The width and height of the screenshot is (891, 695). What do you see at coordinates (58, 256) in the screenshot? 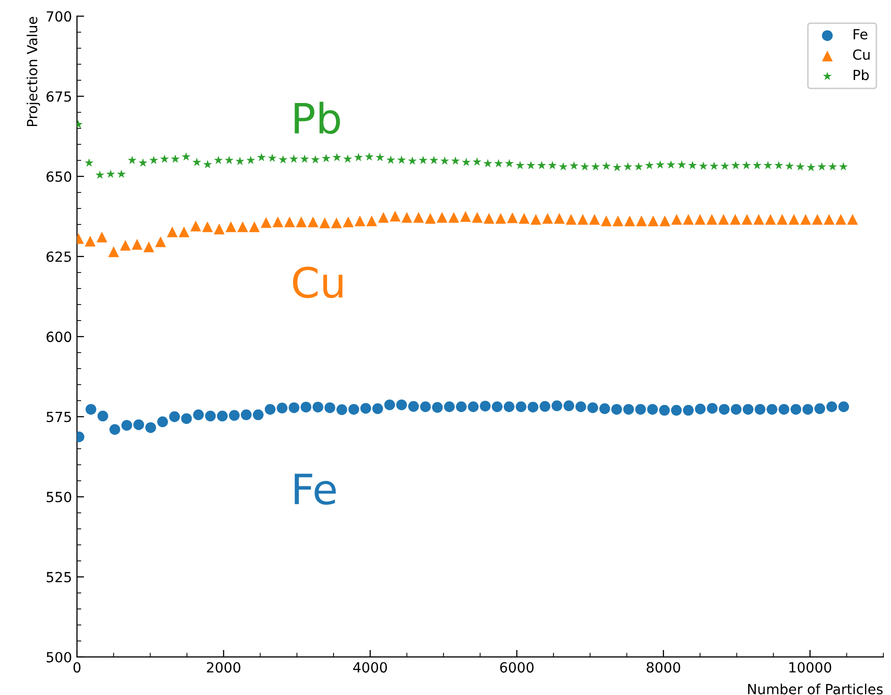
I see `y-tick-label: 625` at bounding box center [58, 256].